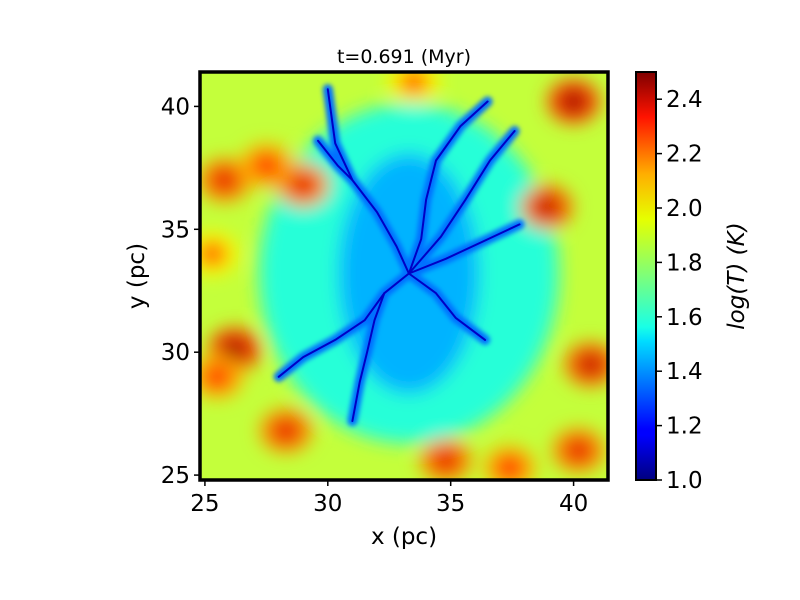 The height and width of the screenshot is (600, 800). Describe the element at coordinates (180, 291) in the screenshot. I see `y-axis-ticks: 25 30 35 40` at that location.